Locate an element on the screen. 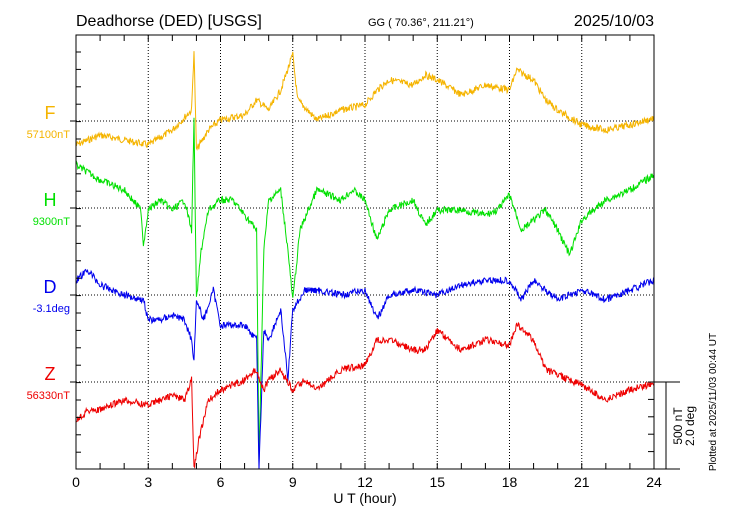 Image resolution: width=730 pixels, height=520 pixels. x-tick-label: 24 is located at coordinates (654, 482).